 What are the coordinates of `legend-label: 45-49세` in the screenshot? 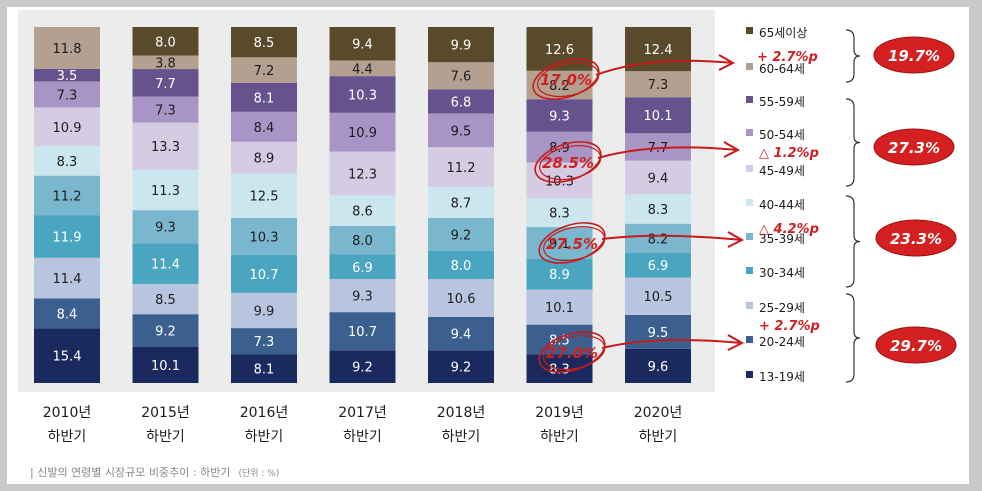 It's located at (782, 171).